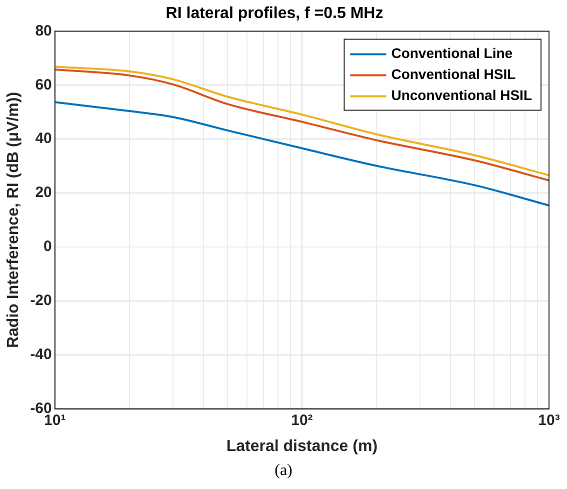 The height and width of the screenshot is (489, 567). I want to click on y-tick-label: 40, so click(43, 139).